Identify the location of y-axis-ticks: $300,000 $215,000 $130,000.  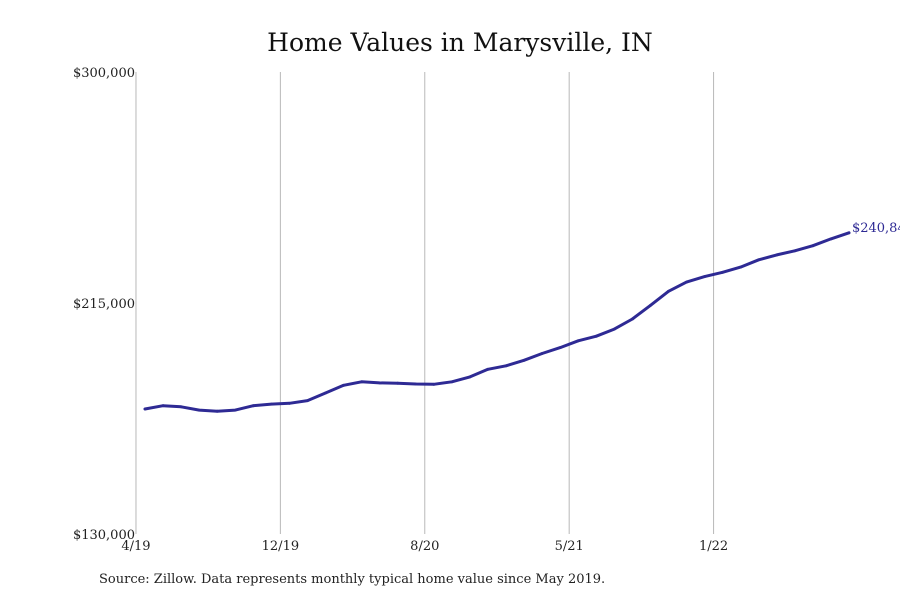
(104, 304).